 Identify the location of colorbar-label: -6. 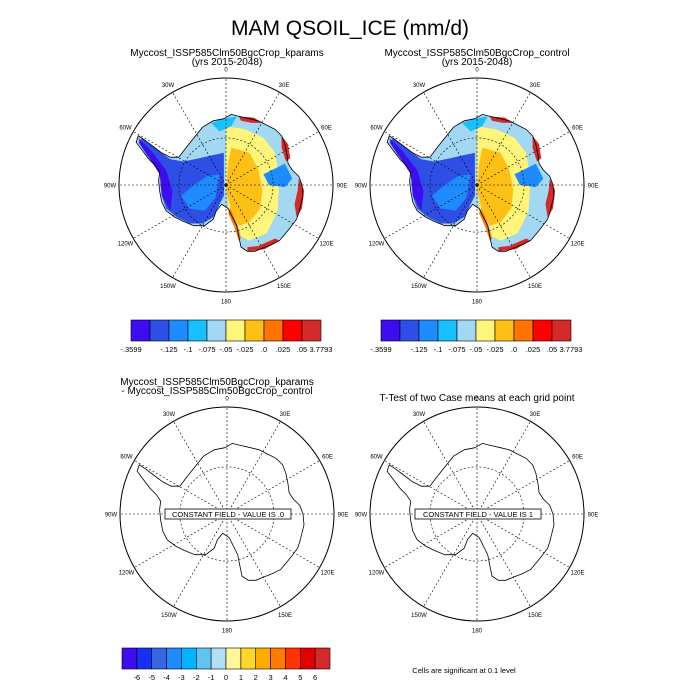
(137, 677).